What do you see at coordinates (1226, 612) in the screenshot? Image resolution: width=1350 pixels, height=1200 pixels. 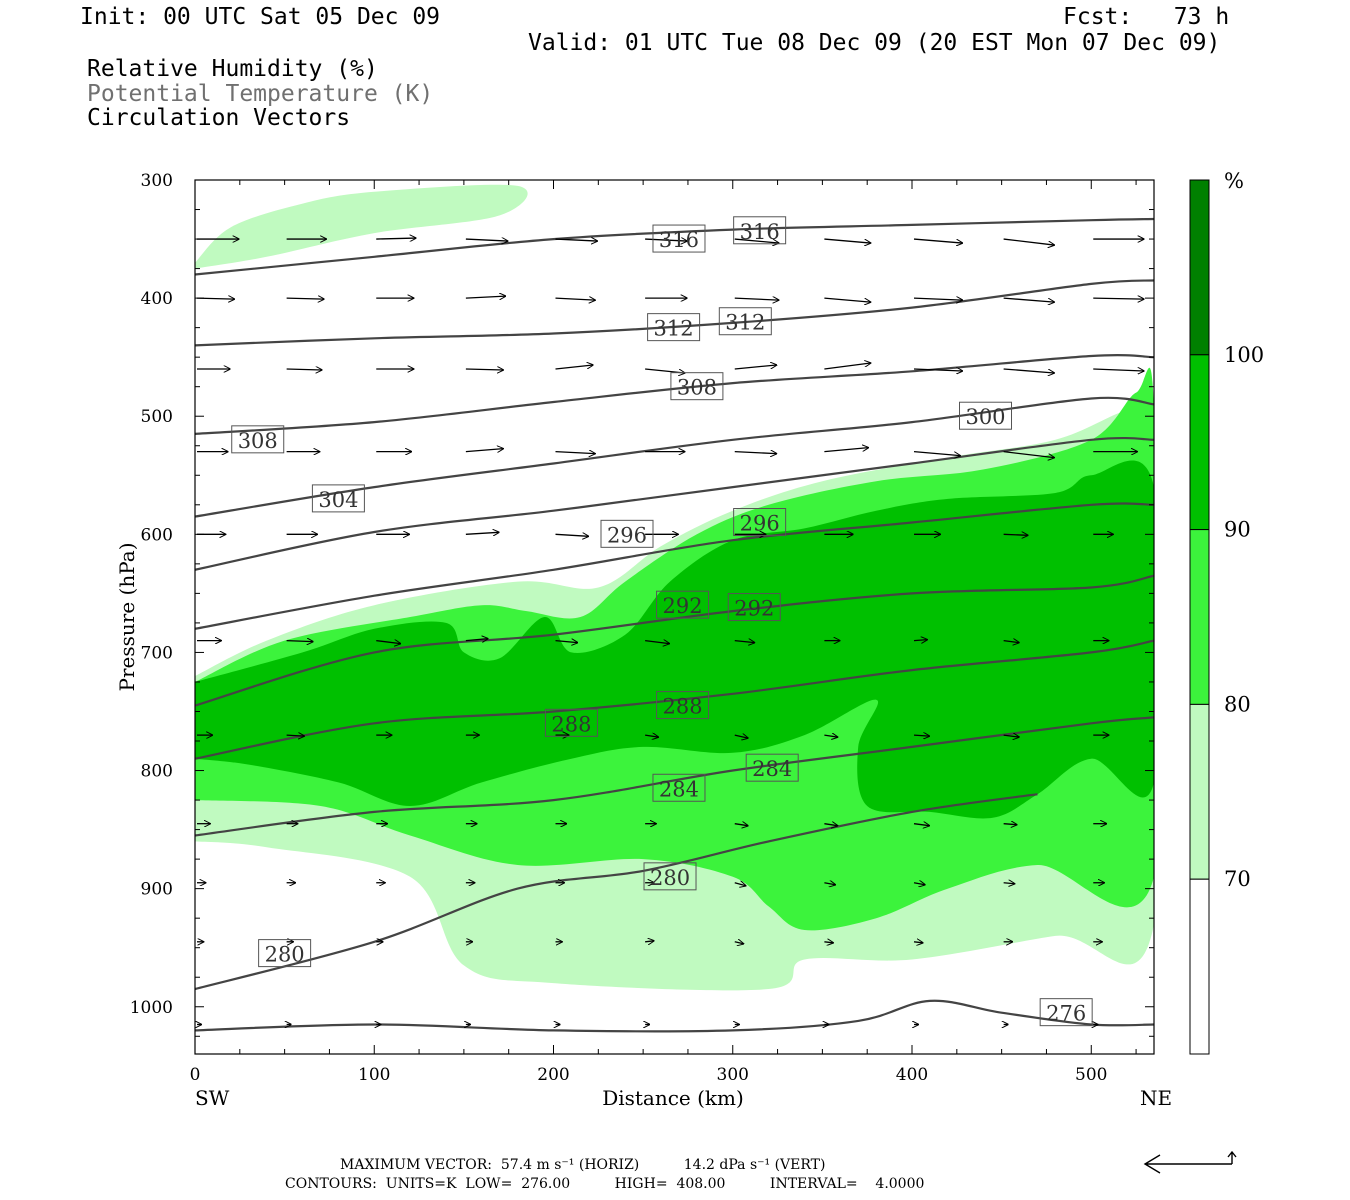 I see `colorbar: 100 90 80 70%` at bounding box center [1226, 612].